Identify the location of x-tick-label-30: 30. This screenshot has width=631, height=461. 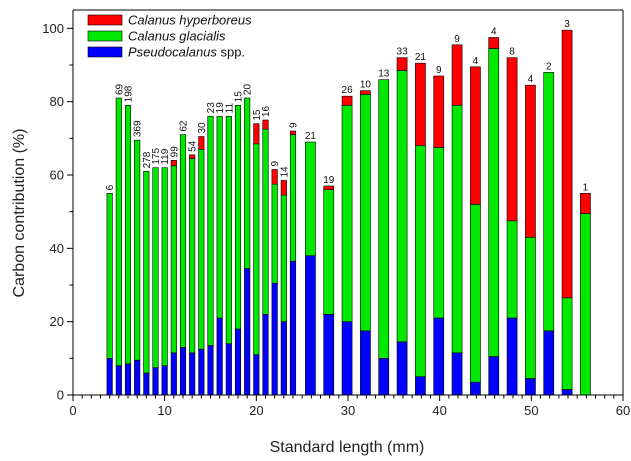
(348, 410).